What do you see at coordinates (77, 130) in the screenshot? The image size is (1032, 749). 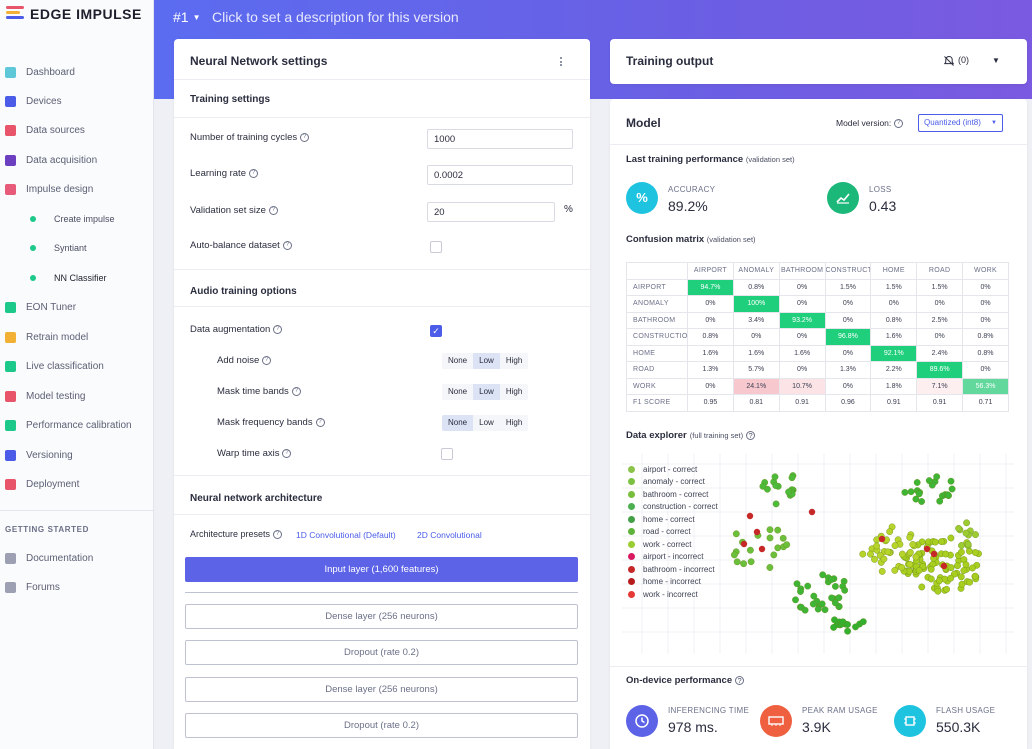 I see `sidebar-item: Data sources` at bounding box center [77, 130].